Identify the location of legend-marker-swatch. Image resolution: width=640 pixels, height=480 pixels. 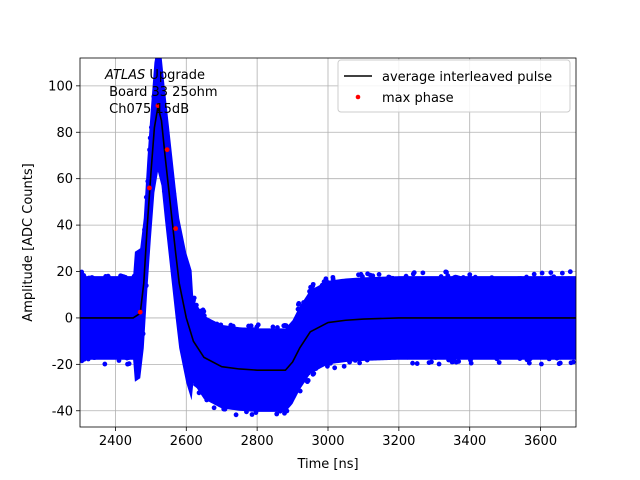
(358, 97).